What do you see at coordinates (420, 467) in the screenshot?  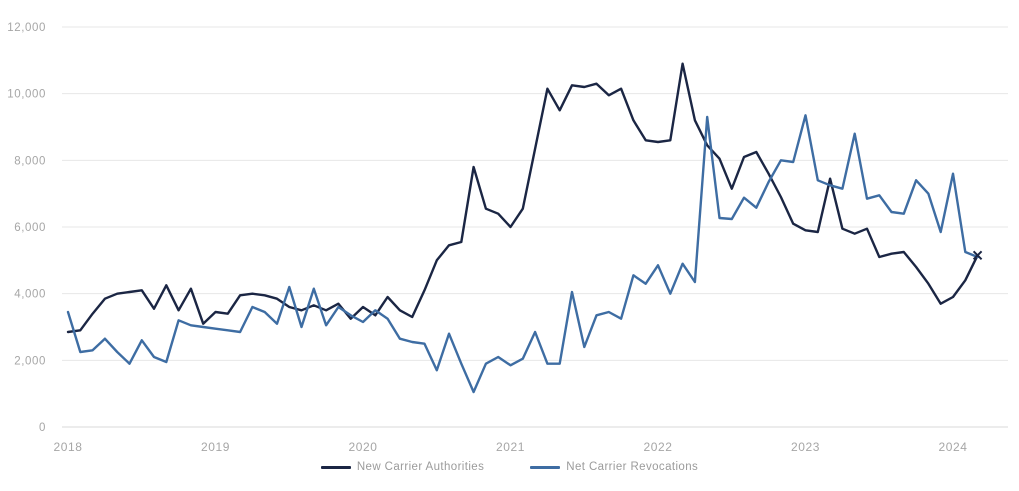 I see `legend-label: New Carrier Authorities` at bounding box center [420, 467].